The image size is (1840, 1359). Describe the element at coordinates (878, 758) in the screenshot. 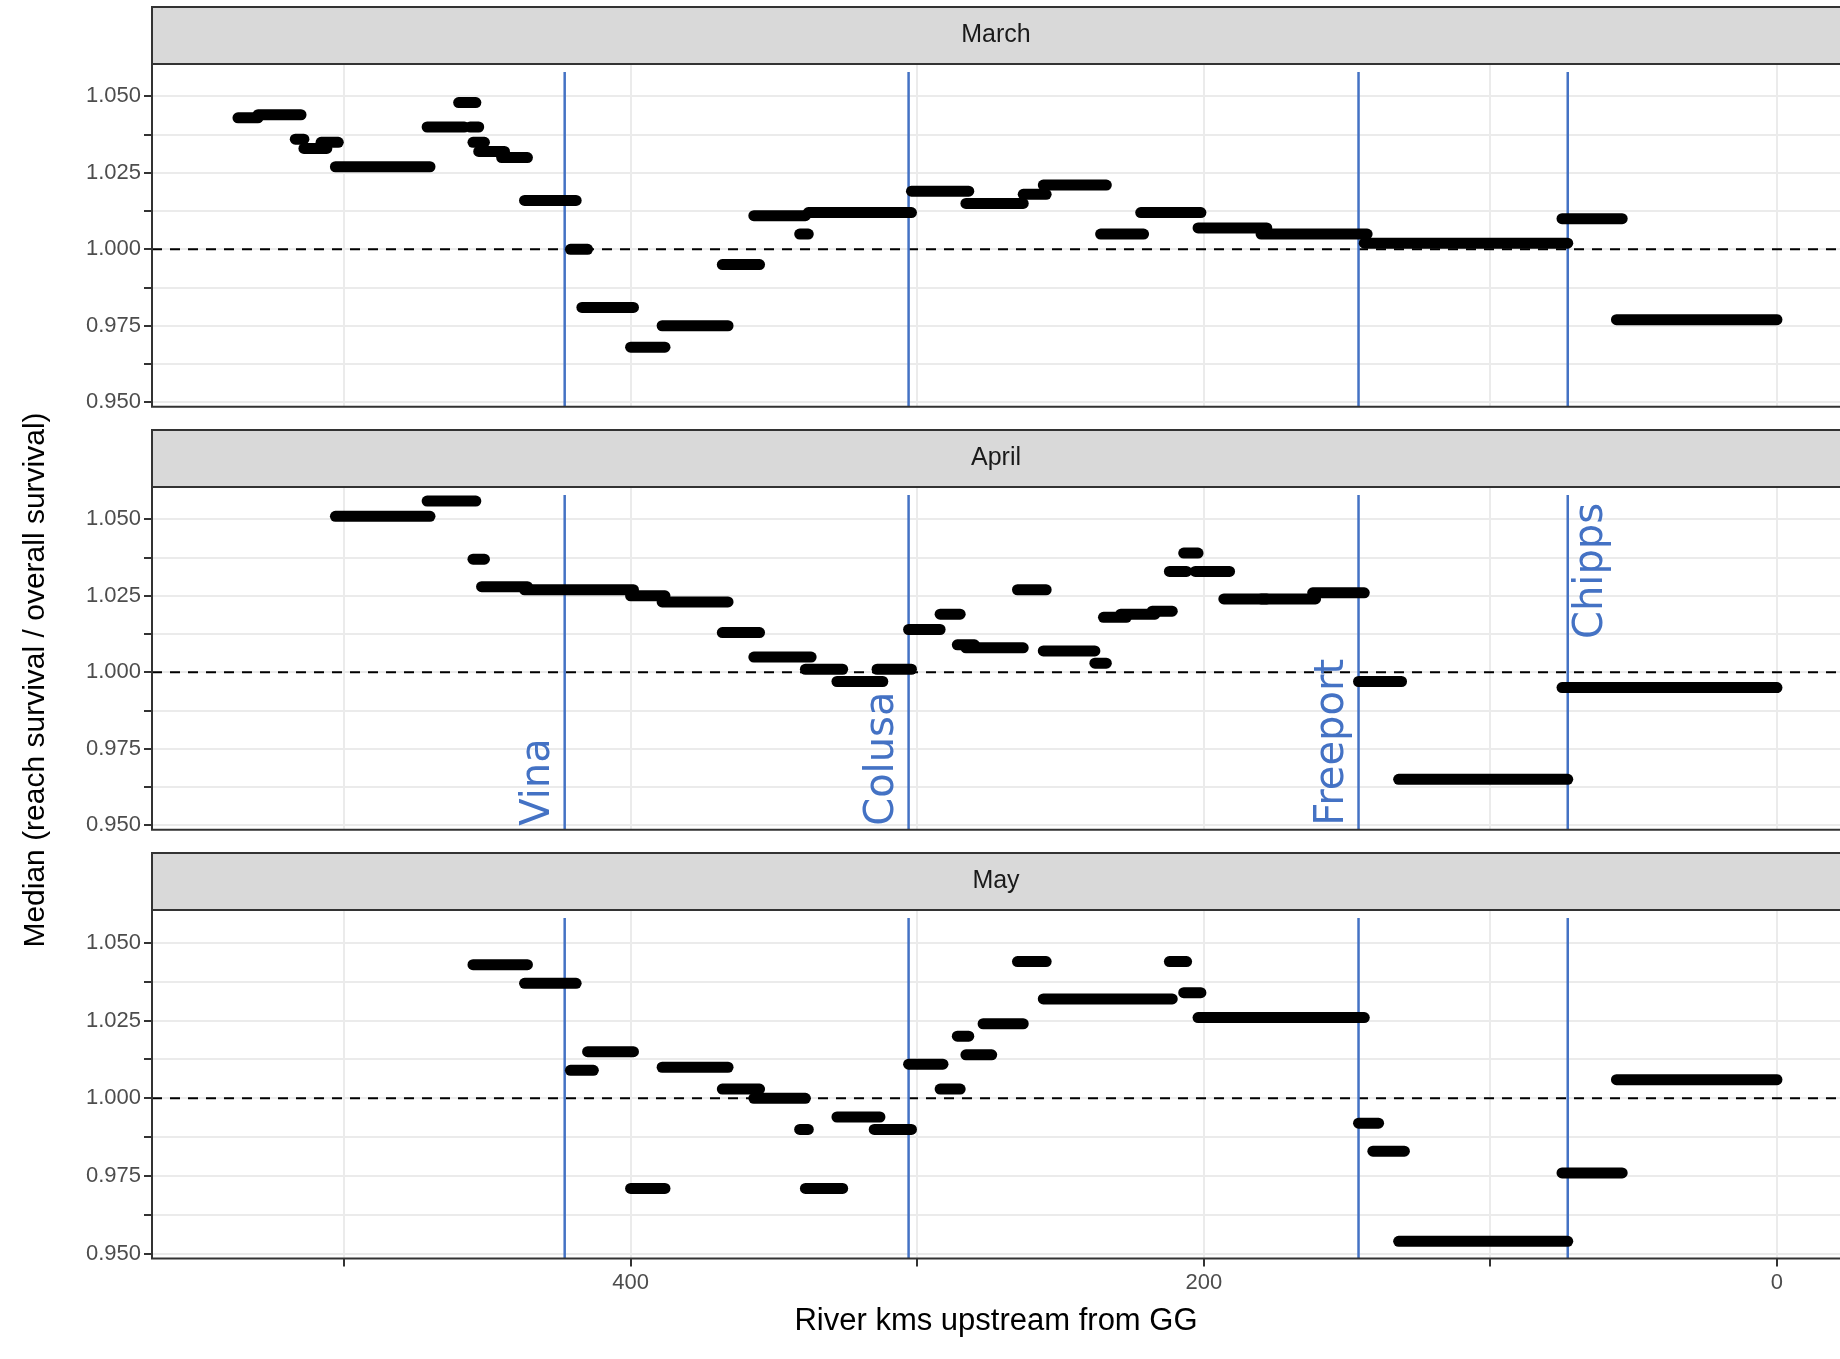

I see `ref-line-label: Colusa` at that location.